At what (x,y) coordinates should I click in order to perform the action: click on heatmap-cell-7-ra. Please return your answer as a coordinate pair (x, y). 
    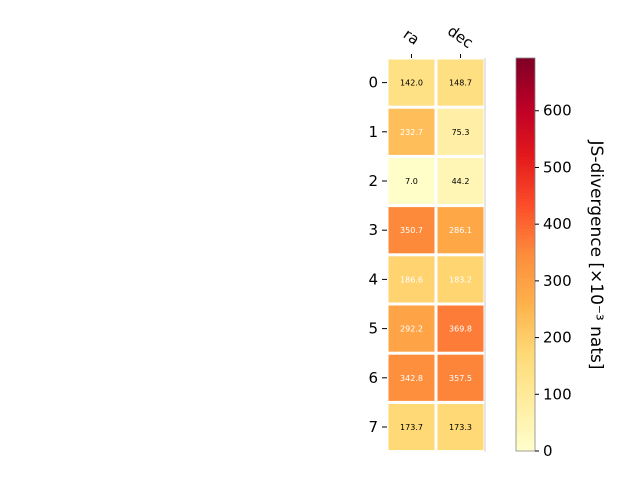
    Looking at the image, I should click on (411, 427).